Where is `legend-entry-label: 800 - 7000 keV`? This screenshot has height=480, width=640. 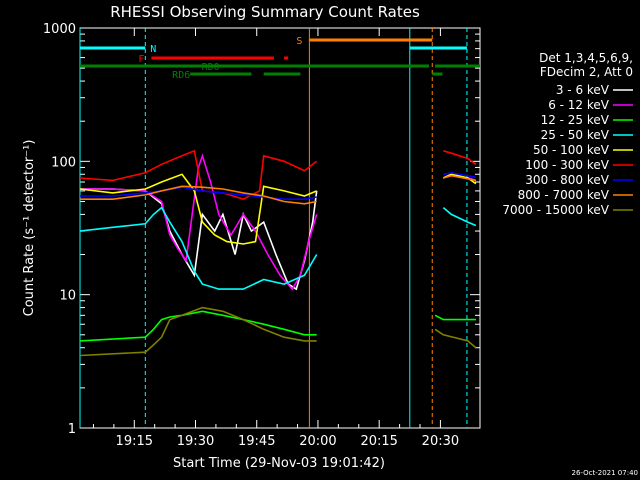 legend-entry-label: 800 - 7000 keV is located at coordinates (564, 195).